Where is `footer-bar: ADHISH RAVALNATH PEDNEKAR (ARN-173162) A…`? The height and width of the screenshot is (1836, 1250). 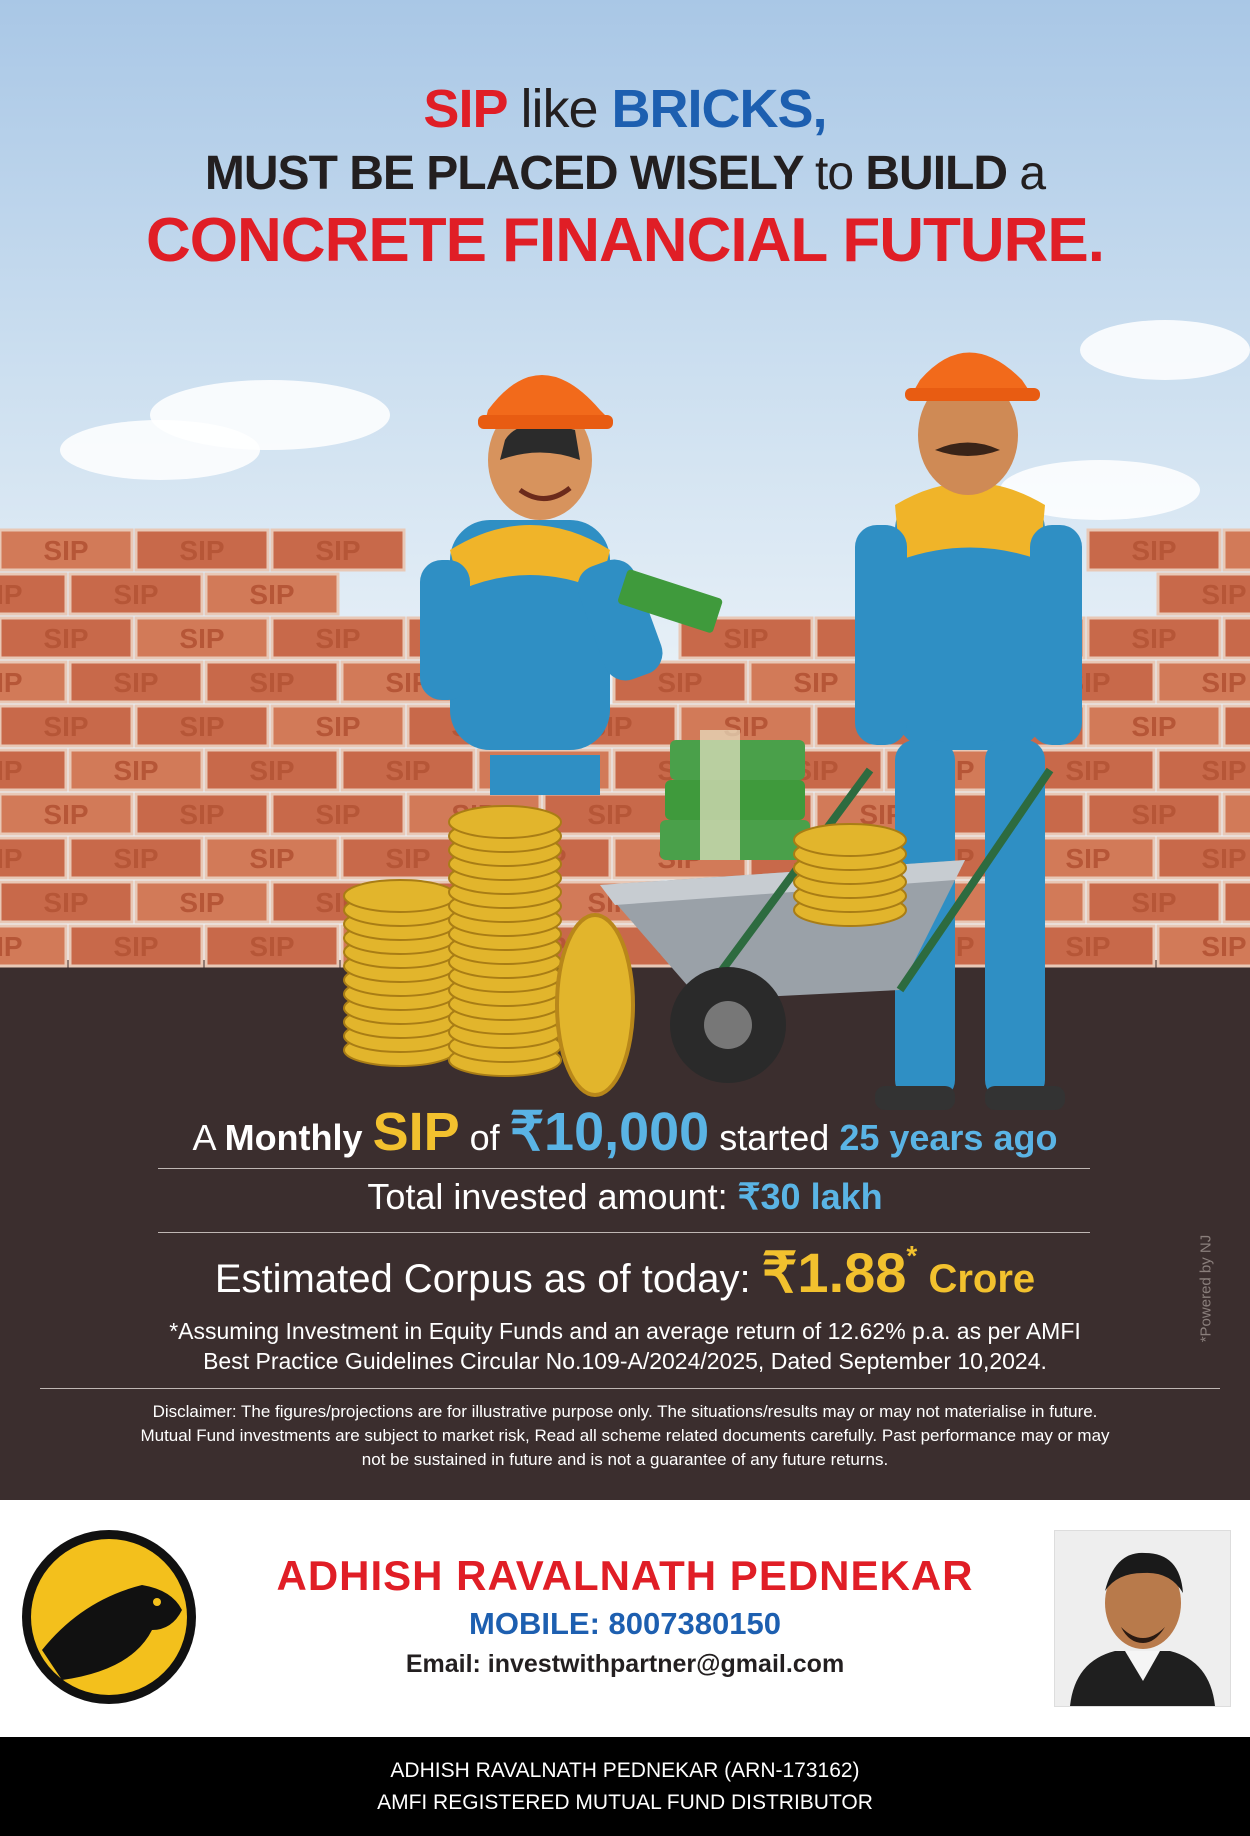
footer-bar: ADHISH RAVALNATH PEDNEKAR (ARN-173162) A… is located at coordinates (625, 1786).